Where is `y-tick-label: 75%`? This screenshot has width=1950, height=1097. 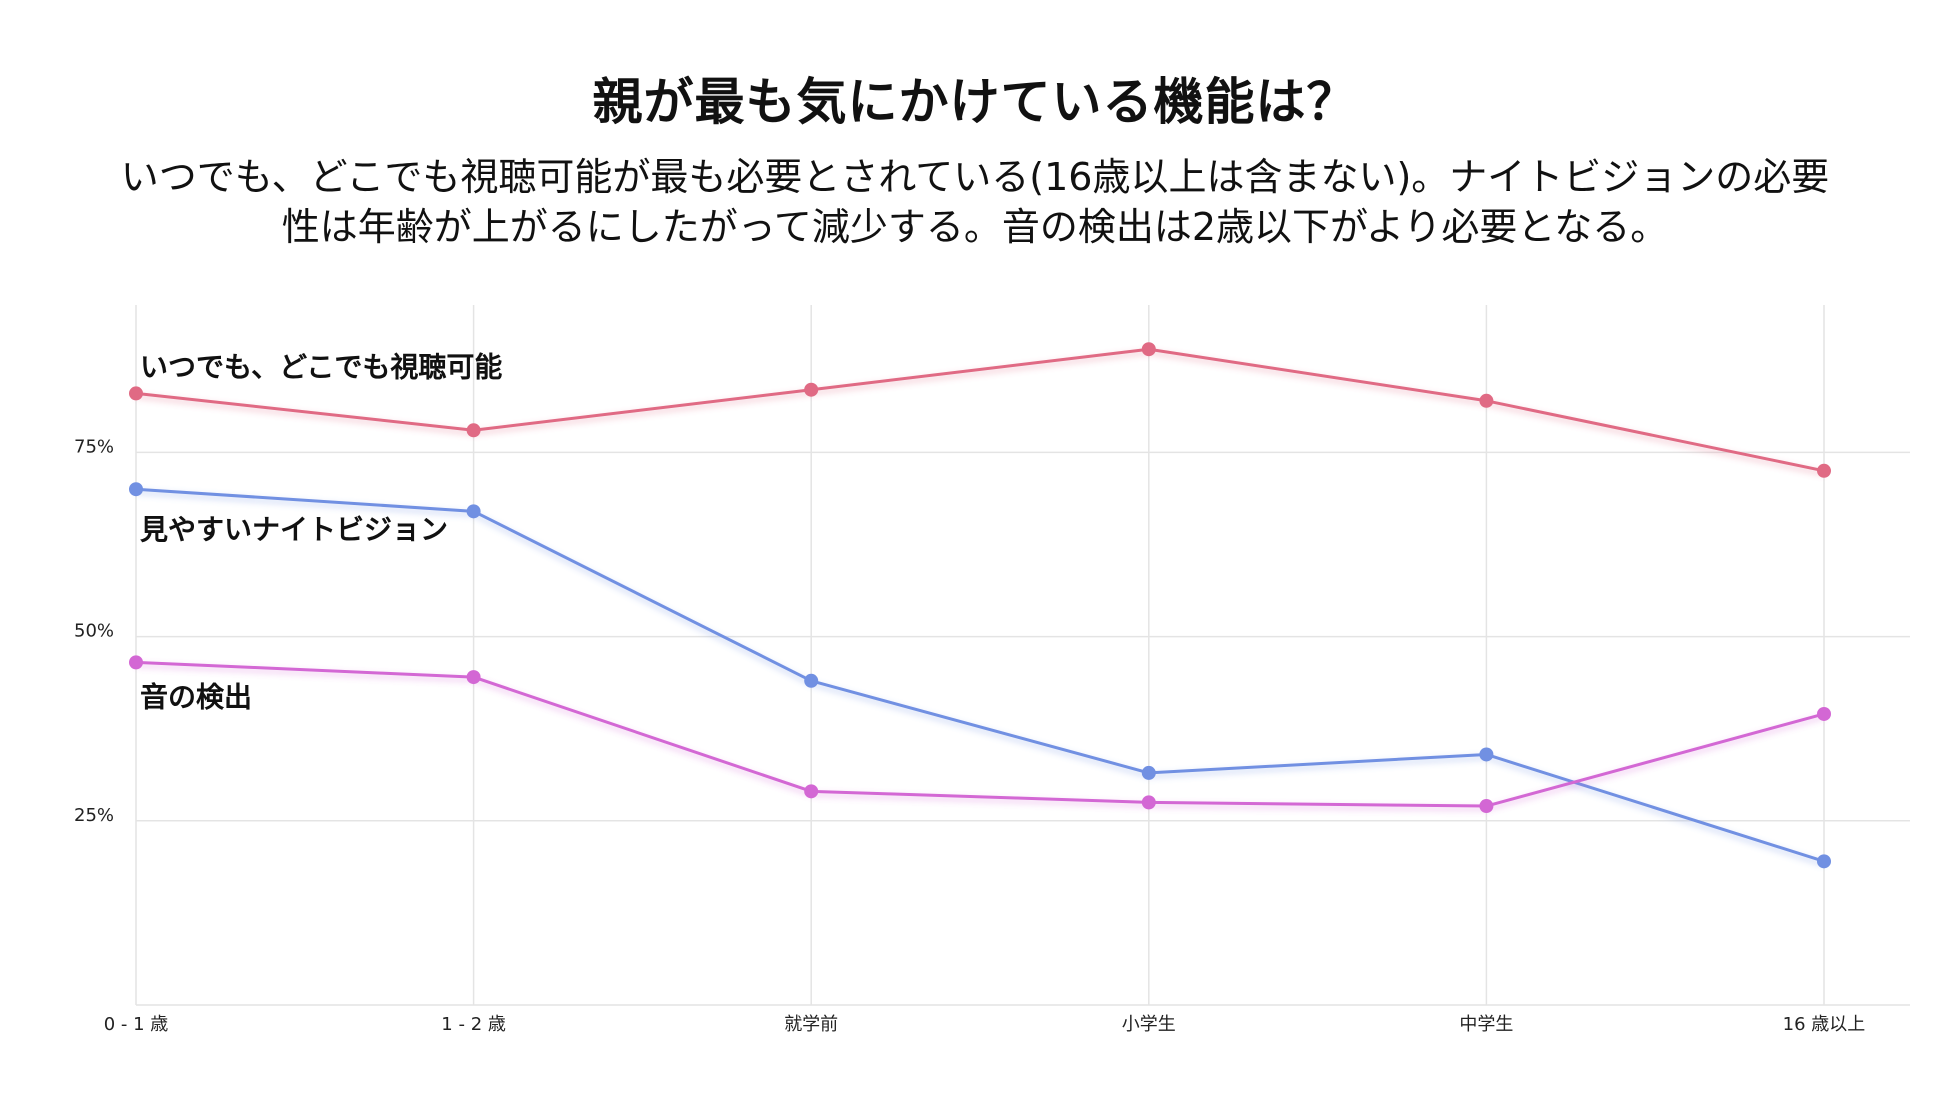 y-tick-label: 75% is located at coordinates (94, 446).